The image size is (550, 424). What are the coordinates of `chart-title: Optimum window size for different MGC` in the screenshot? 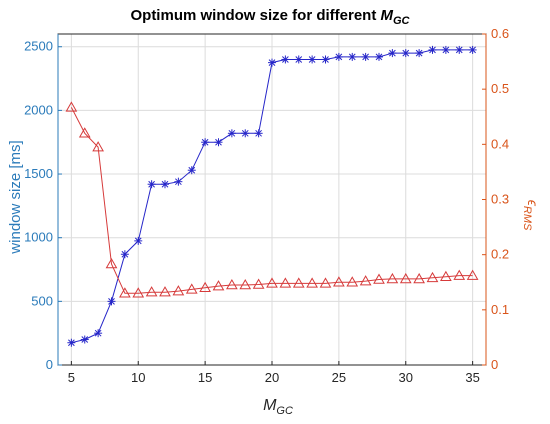 It's located at (270, 17).